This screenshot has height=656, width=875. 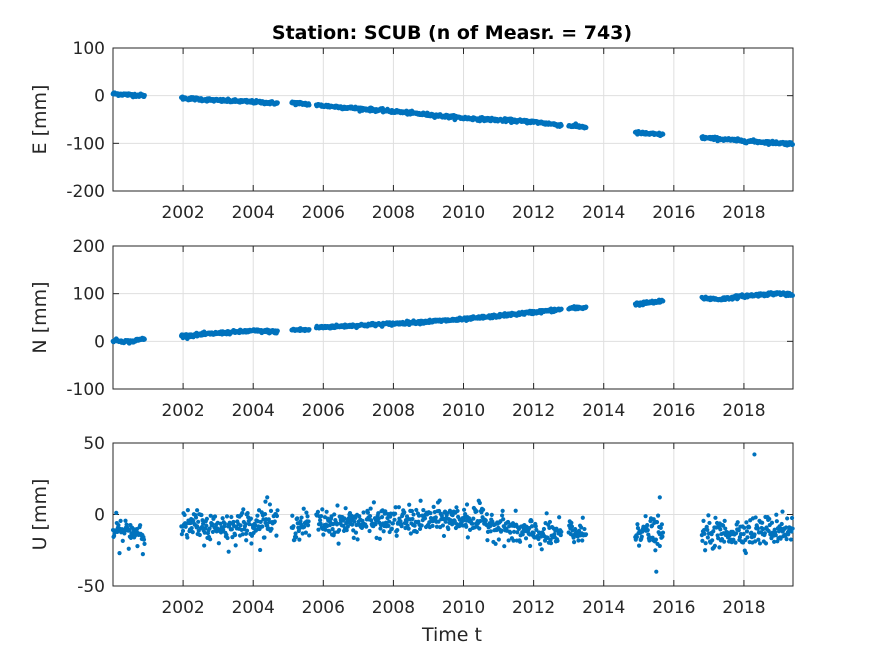 I want to click on north-x-tick-label: 2018, so click(x=743, y=411).